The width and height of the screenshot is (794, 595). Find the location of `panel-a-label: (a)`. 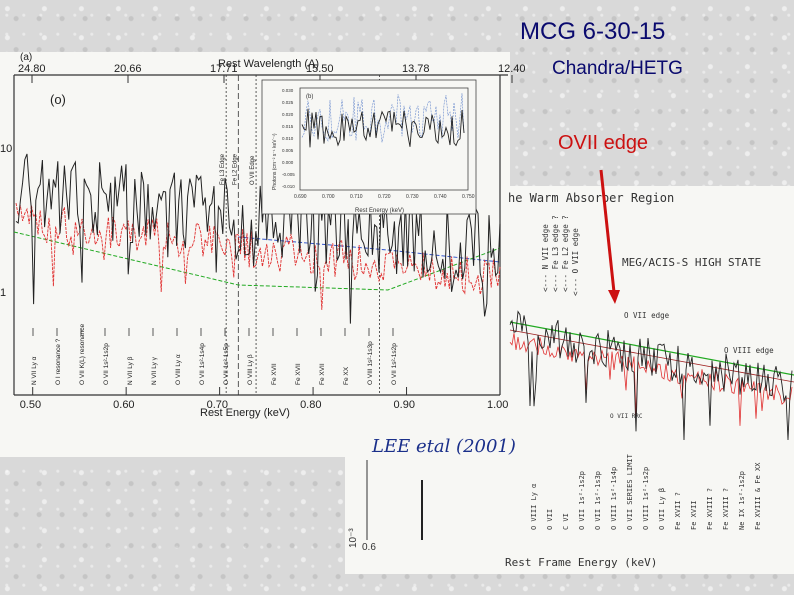

panel-a-label: (a) is located at coordinates (26, 57).